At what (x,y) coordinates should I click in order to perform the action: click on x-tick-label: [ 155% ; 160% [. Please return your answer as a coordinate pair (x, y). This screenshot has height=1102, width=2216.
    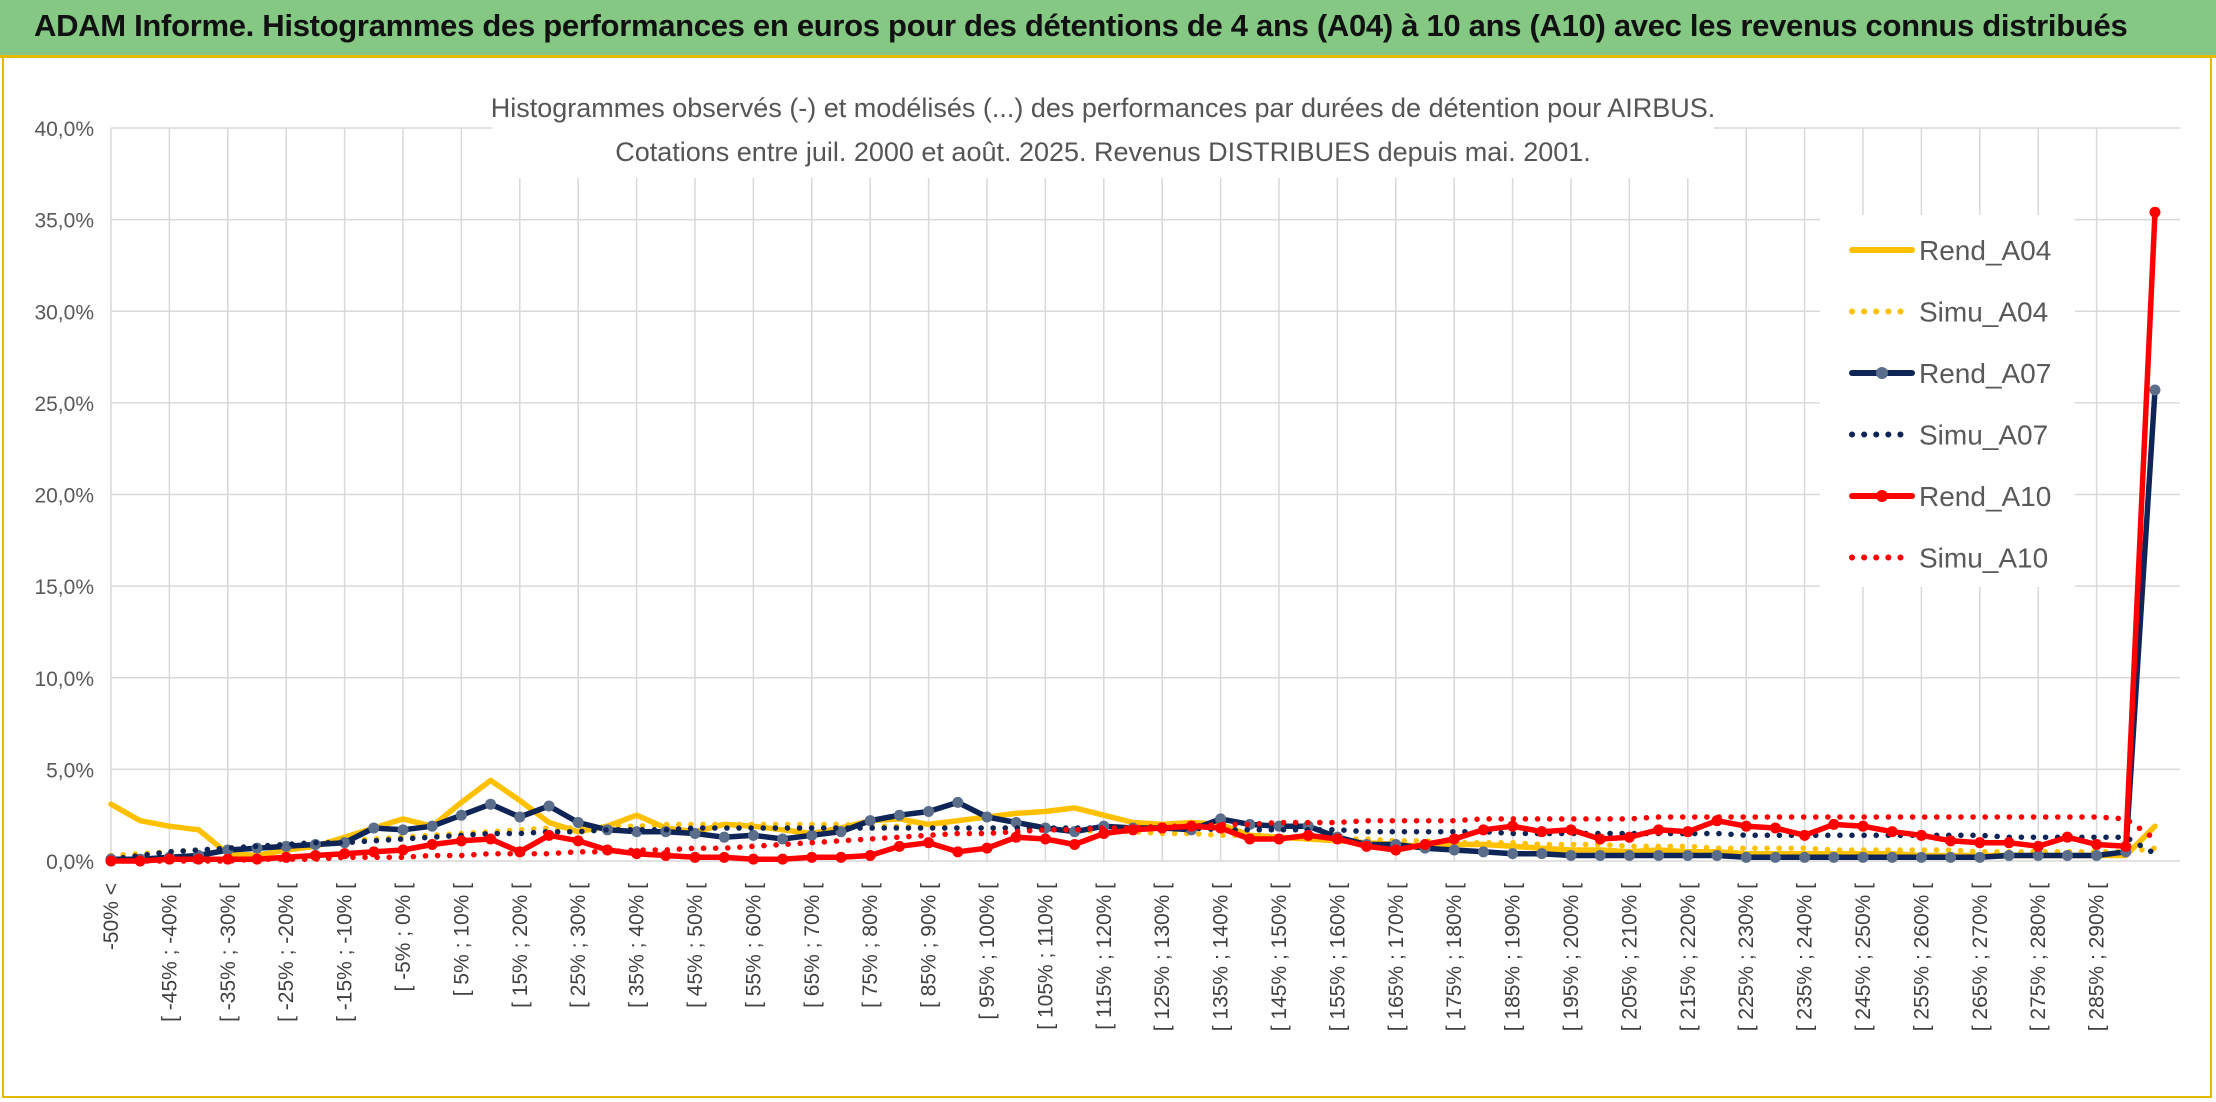
    Looking at the image, I should click on (1337, 957).